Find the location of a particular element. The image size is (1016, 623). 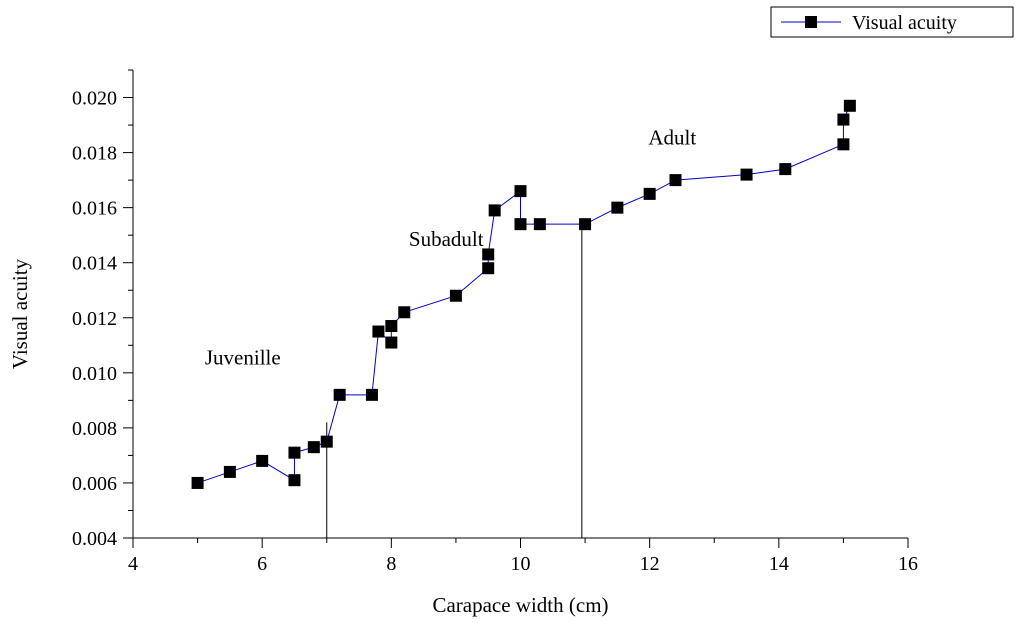

x-tick-label: 8 is located at coordinates (391, 564).